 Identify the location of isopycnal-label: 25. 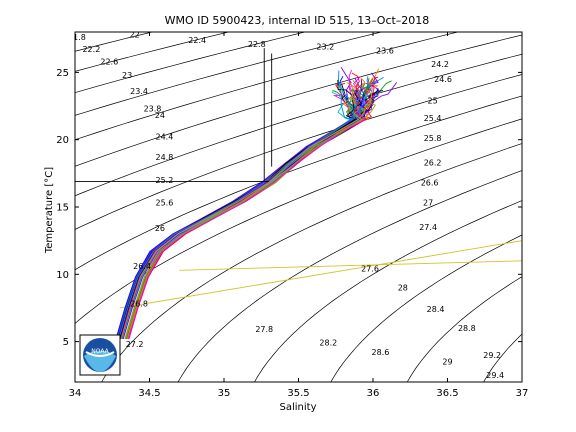
(433, 100).